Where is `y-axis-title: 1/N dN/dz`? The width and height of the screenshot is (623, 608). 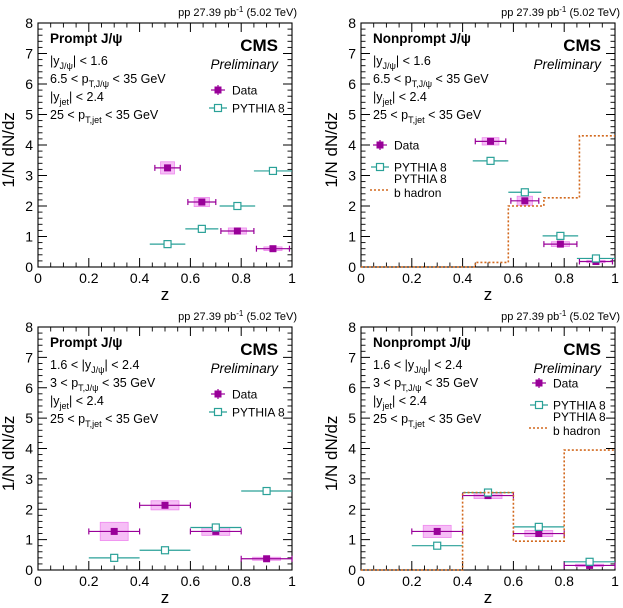 y-axis-title: 1/N dN/dz is located at coordinates (331, 150).